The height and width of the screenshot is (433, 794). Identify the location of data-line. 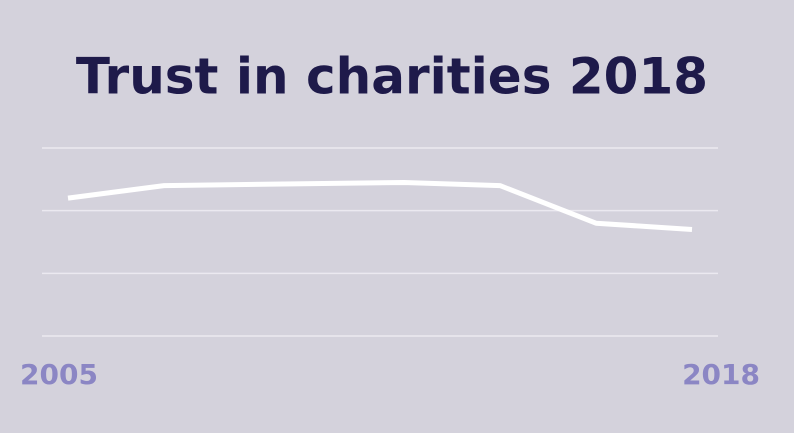
(380, 205).